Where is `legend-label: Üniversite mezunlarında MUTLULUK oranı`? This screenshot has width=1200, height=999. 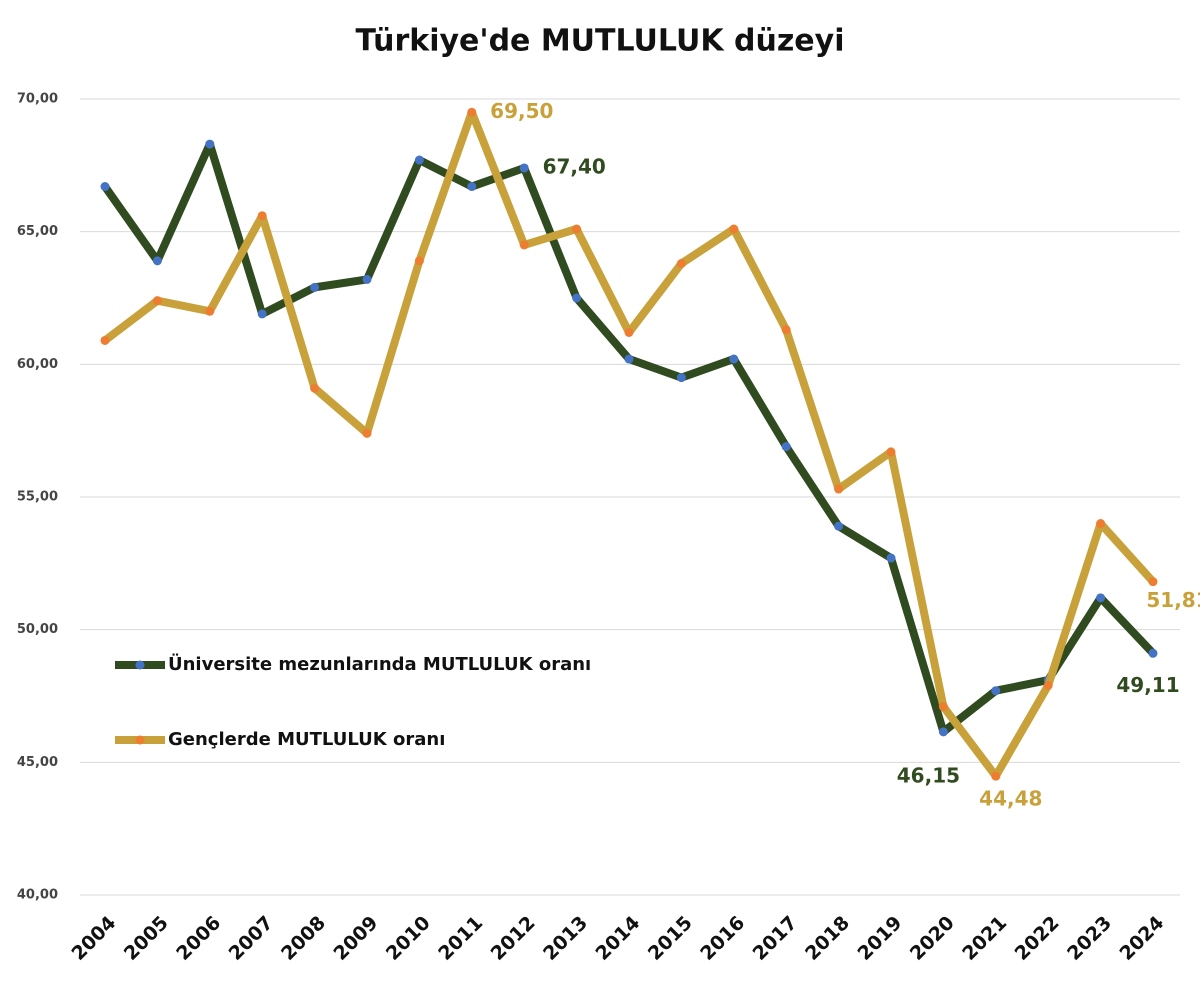 legend-label: Üniversite mezunlarında MUTLULUK oranı is located at coordinates (379, 664).